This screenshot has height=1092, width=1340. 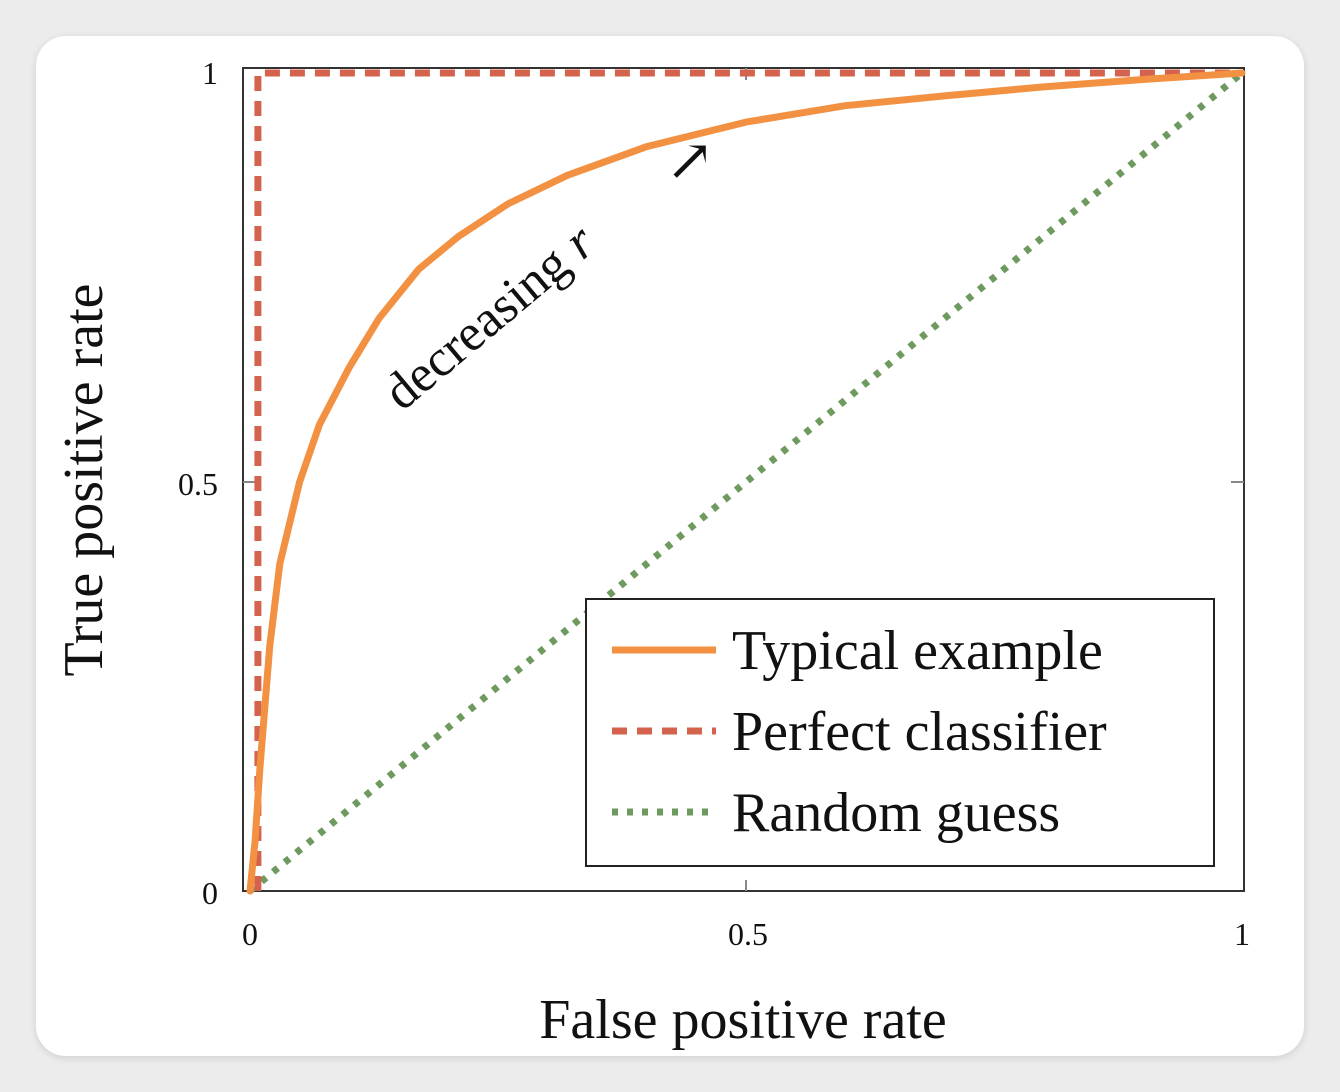 What do you see at coordinates (250, 934) in the screenshot?
I see `x-tick-label-0: 0` at bounding box center [250, 934].